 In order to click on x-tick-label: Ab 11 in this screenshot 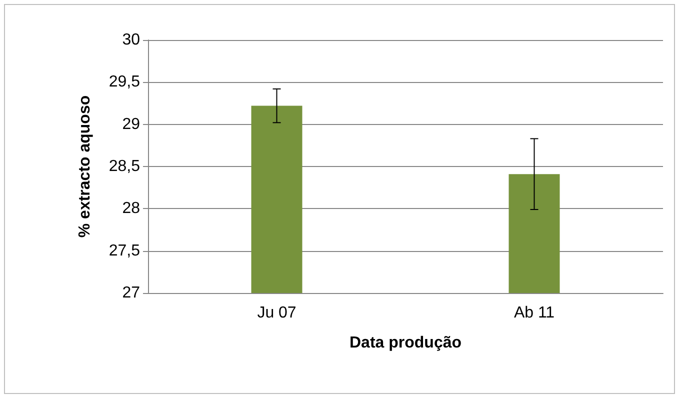, I will do `click(534, 313)`.